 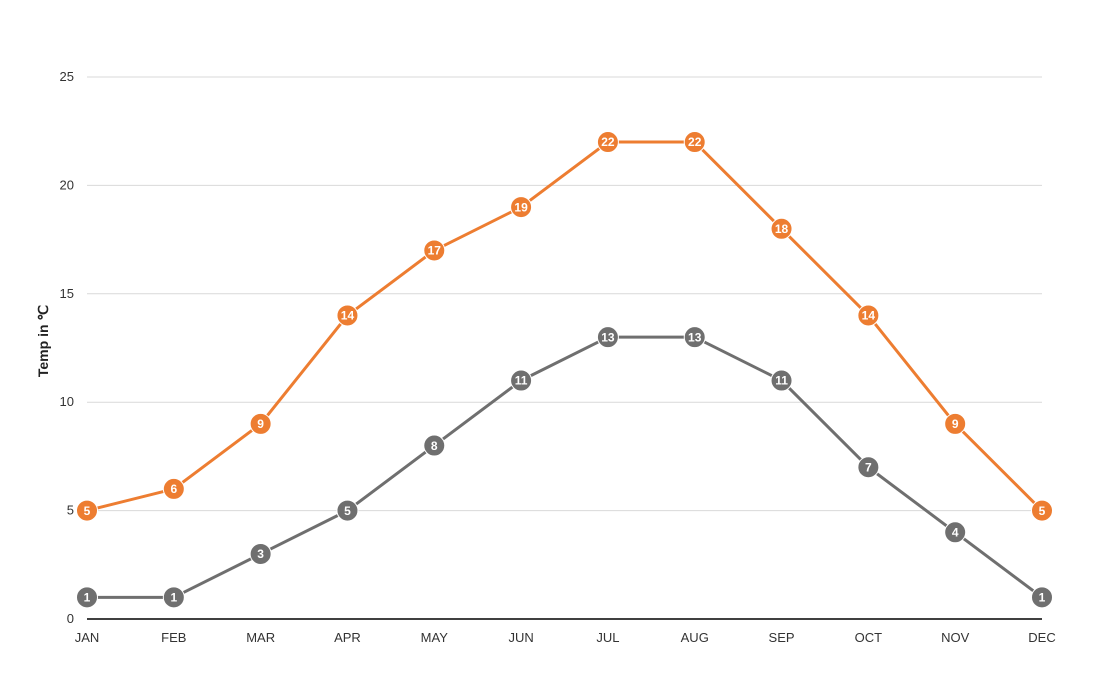 I want to click on x-tick-label-may: MAY, so click(x=435, y=637).